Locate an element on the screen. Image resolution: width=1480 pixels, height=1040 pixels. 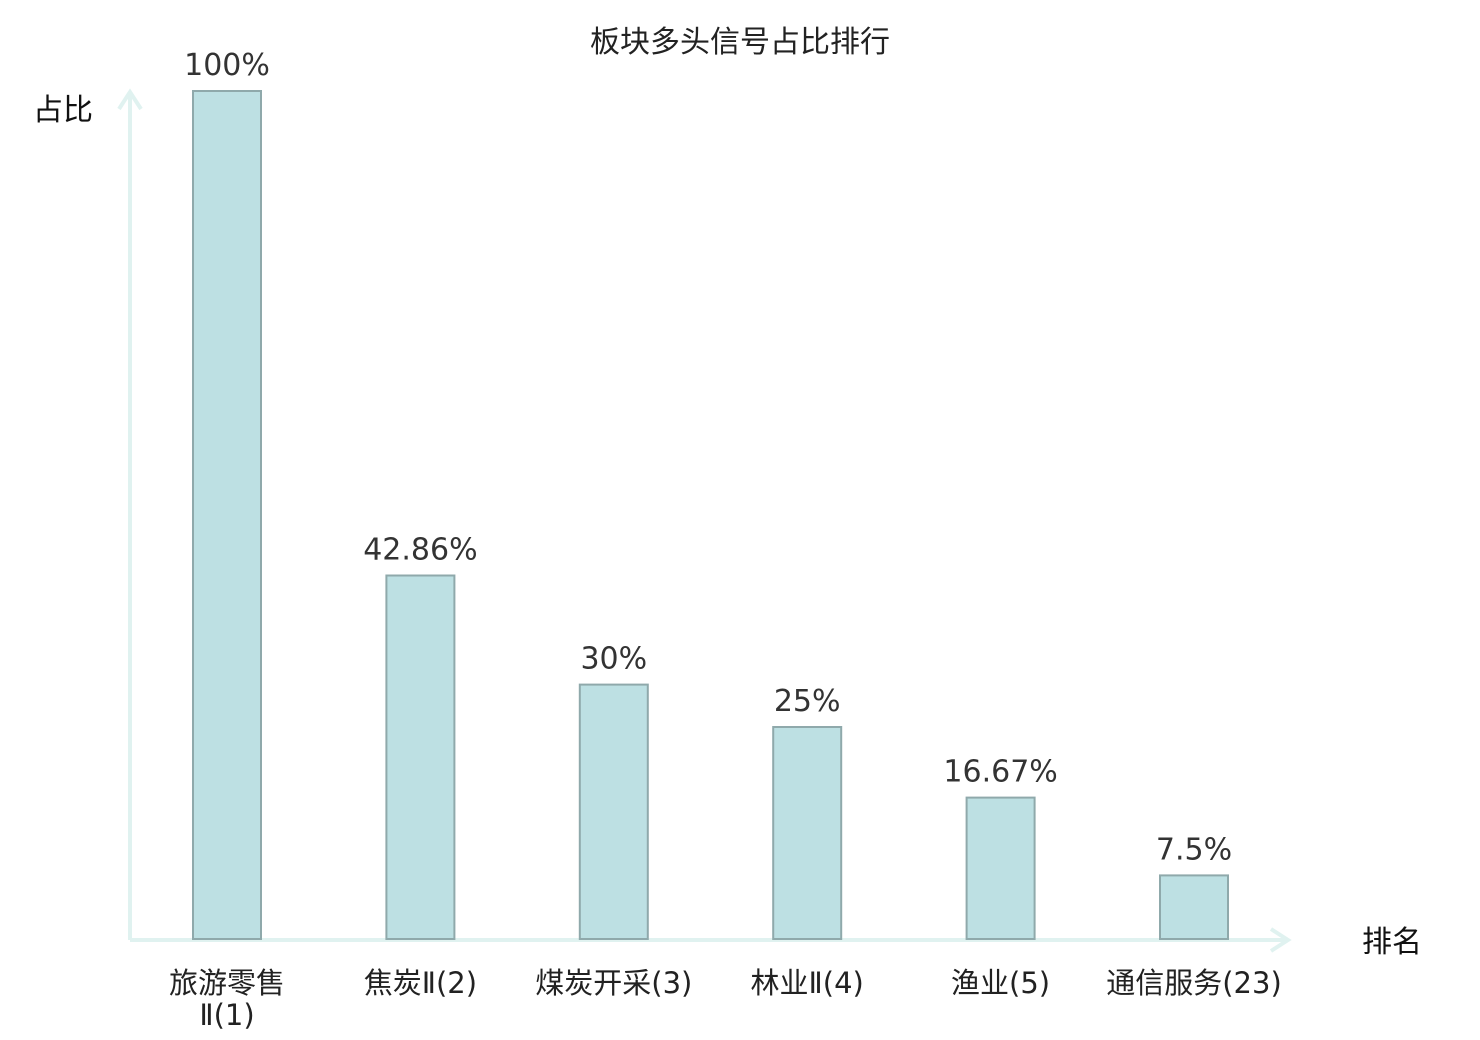
category-label-line: 林业Ⅱ(4) is located at coordinates (807, 983).